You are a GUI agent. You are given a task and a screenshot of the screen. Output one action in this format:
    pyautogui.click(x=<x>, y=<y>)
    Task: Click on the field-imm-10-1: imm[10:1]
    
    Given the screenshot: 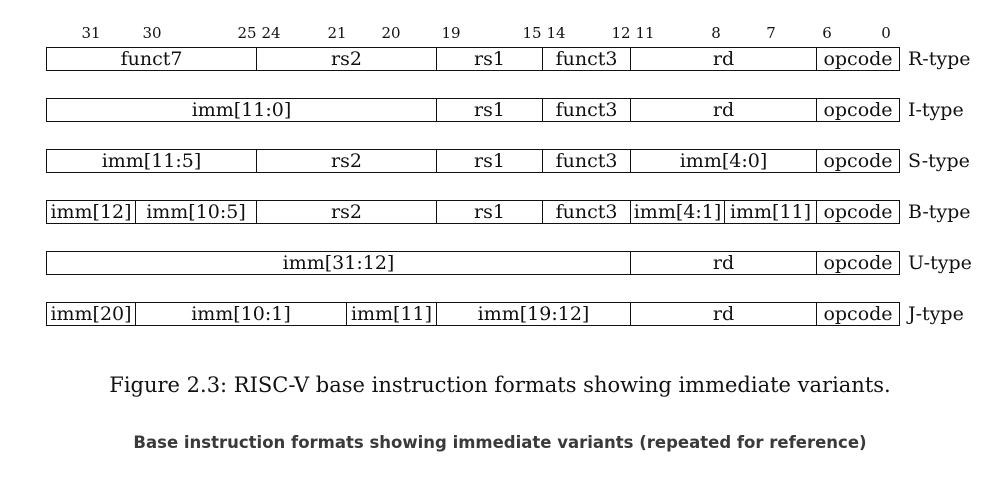 What is the action you would take?
    pyautogui.click(x=240, y=314)
    